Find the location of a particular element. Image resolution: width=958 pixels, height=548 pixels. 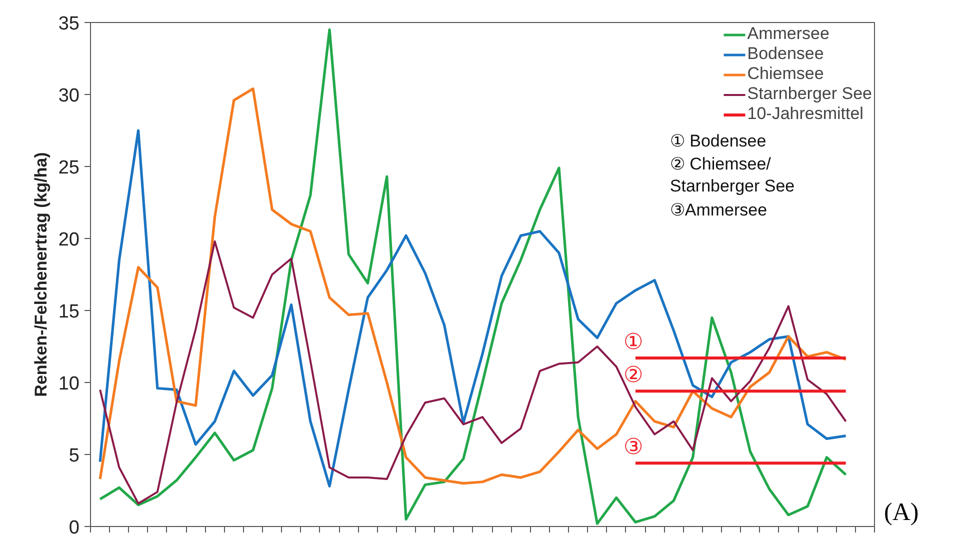

legend-label: 10-Jahresmittel is located at coordinates (805, 114).